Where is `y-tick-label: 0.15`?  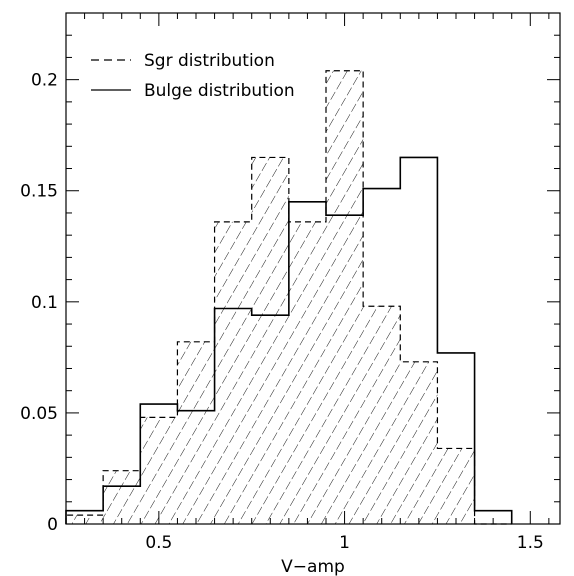
y-tick-label: 0.15 is located at coordinates (39, 192).